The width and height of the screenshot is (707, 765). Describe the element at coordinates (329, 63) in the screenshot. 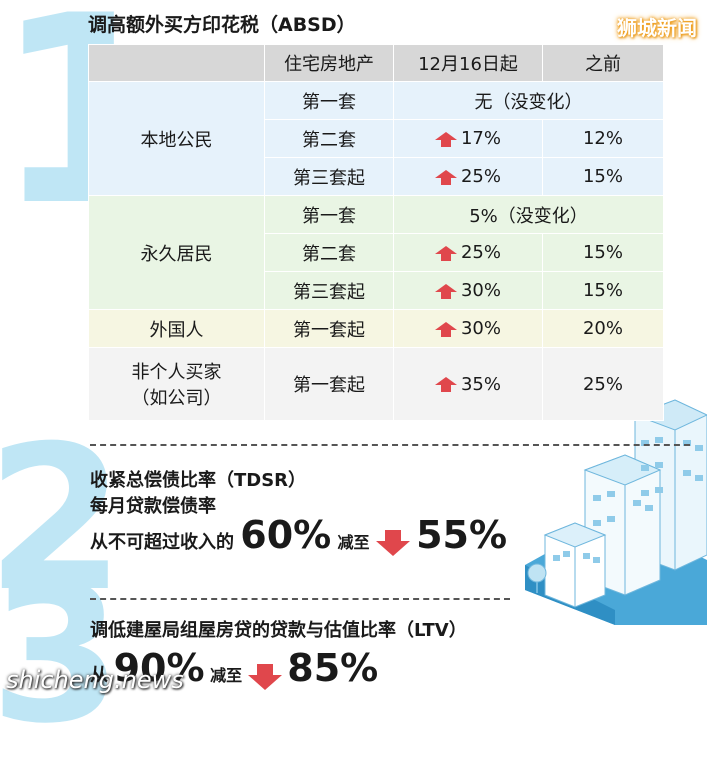

I see `header-cell: 住宅房地产` at that location.